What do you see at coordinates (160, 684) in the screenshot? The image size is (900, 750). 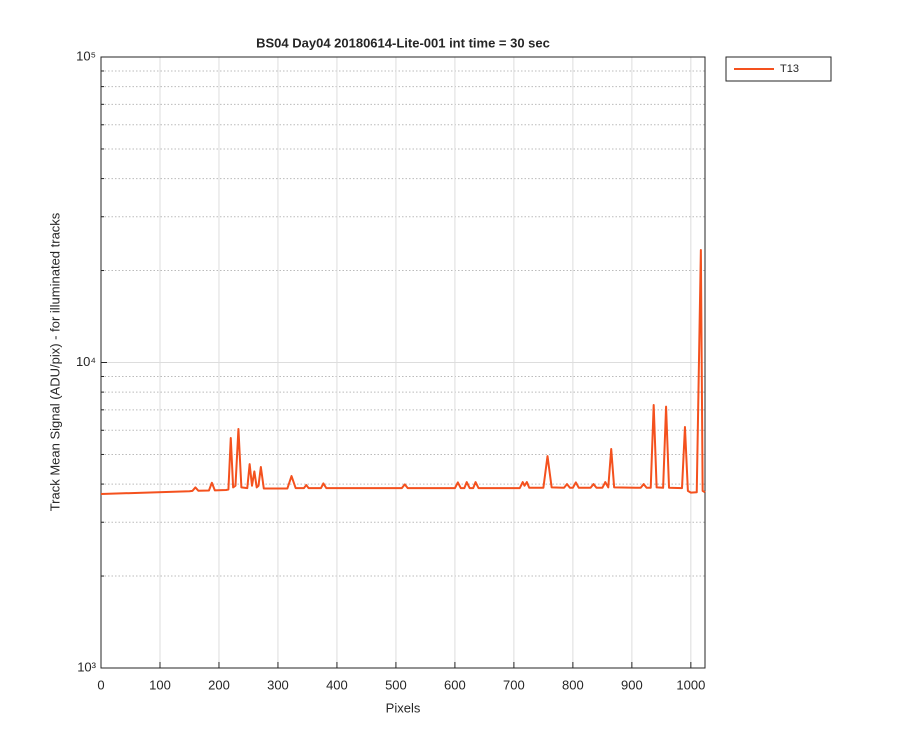 I see `x-tick-label: 100` at bounding box center [160, 684].